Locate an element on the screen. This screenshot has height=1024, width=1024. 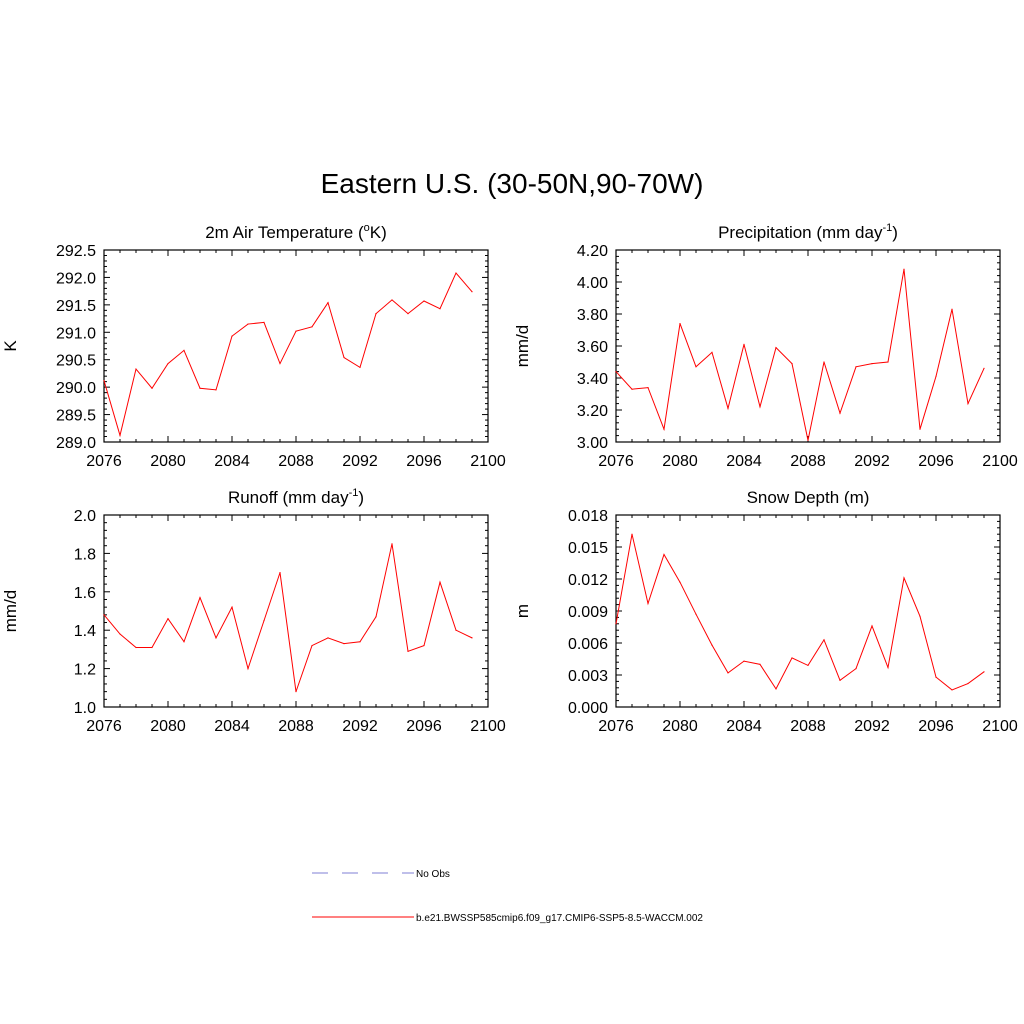
temperature-y-tick-label: 289.5 is located at coordinates (76, 416).